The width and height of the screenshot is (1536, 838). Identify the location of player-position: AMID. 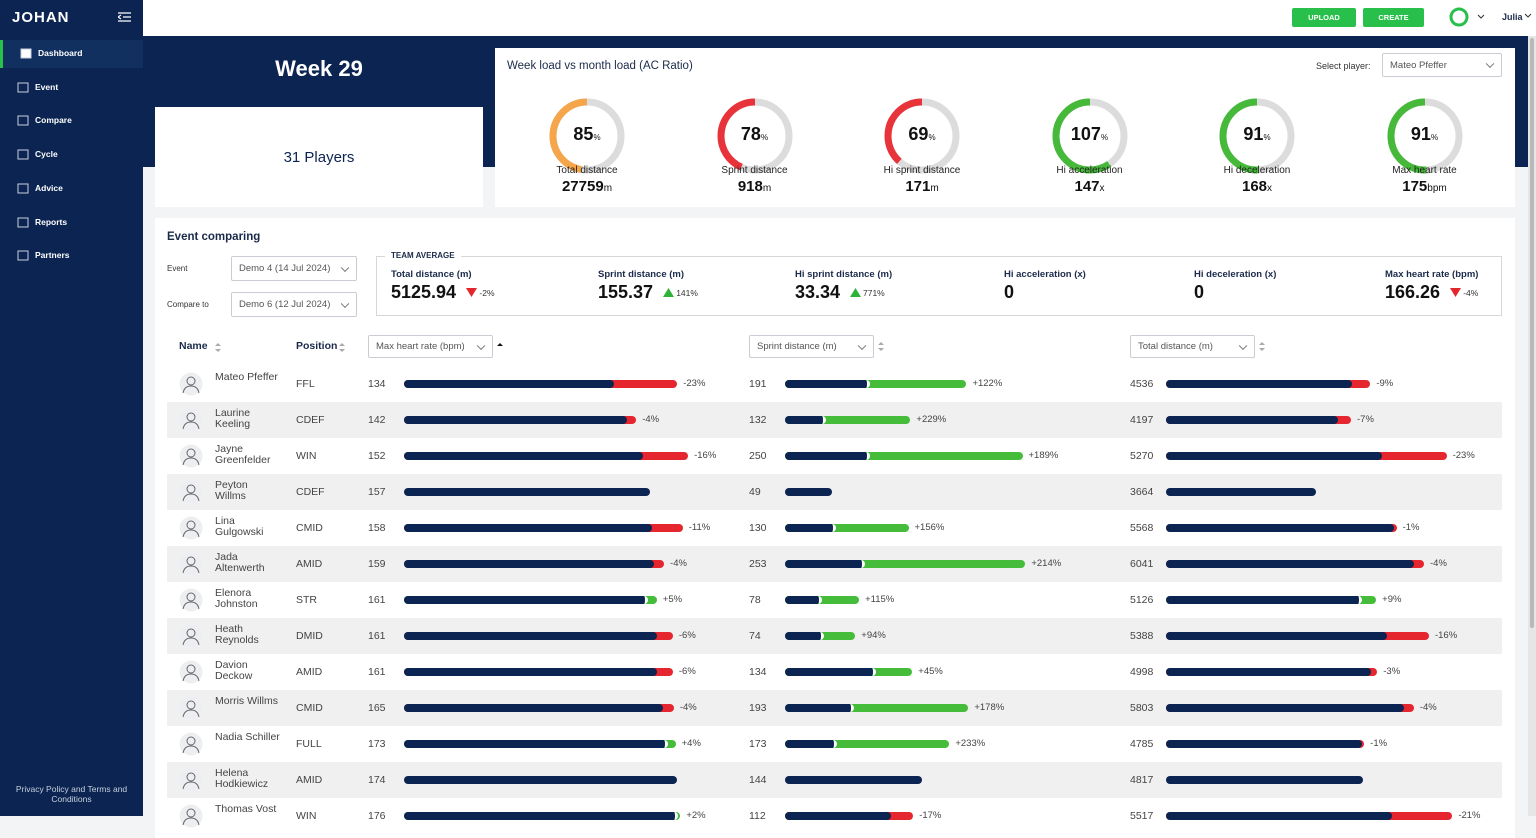
(309, 672).